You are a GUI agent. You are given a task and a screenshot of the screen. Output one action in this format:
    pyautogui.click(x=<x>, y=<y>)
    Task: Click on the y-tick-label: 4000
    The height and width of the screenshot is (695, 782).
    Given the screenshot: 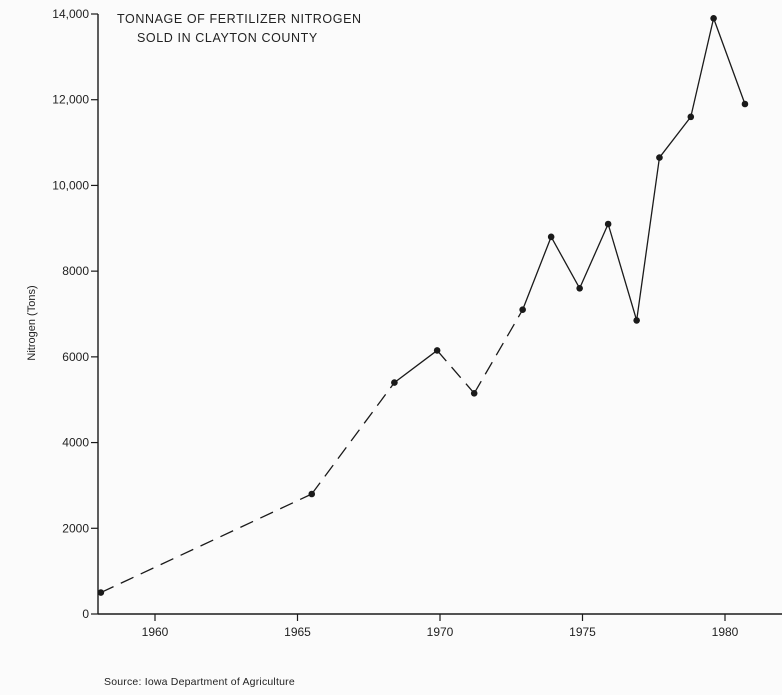 What is the action you would take?
    pyautogui.click(x=75, y=443)
    